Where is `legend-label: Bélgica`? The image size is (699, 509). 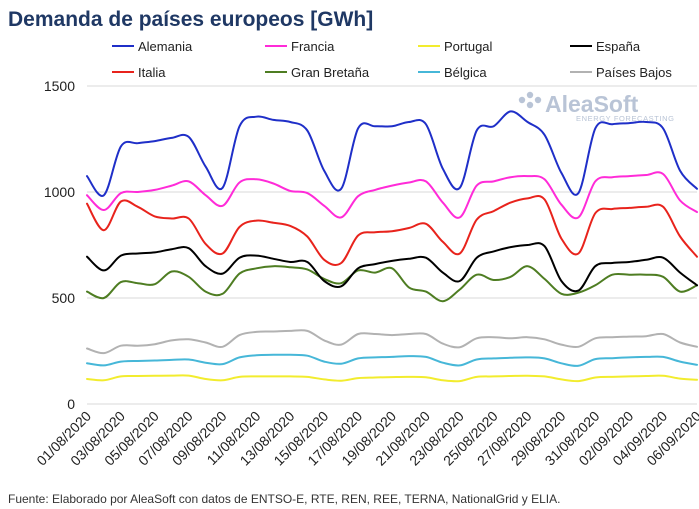
legend-label: Bélgica is located at coordinates (465, 72).